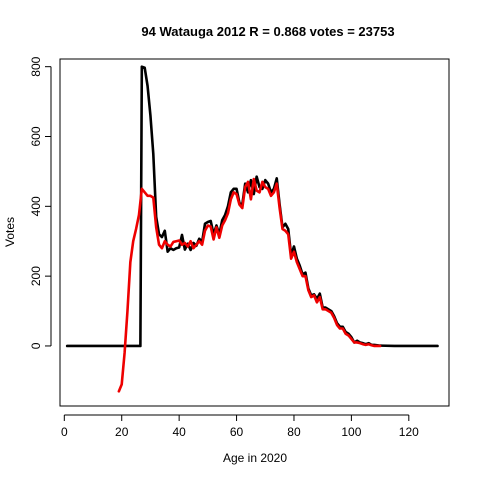 The height and width of the screenshot is (480, 480). I want to click on x-tick-label: 0, so click(64, 432).